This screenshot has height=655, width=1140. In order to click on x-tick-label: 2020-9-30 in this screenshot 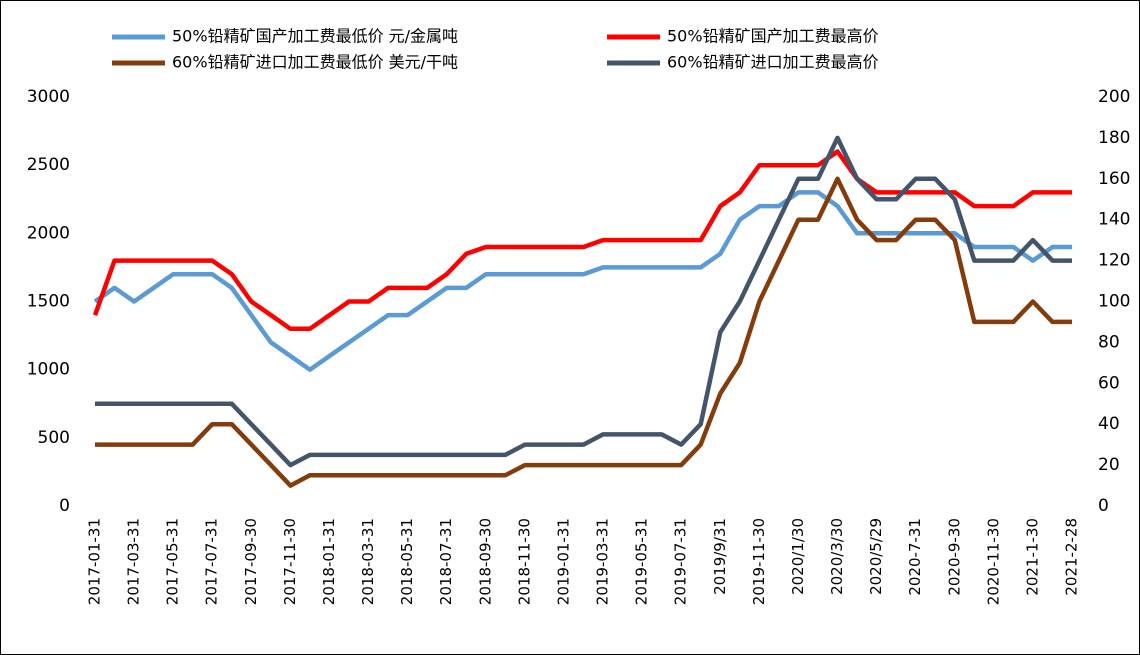, I will do `click(954, 557)`.